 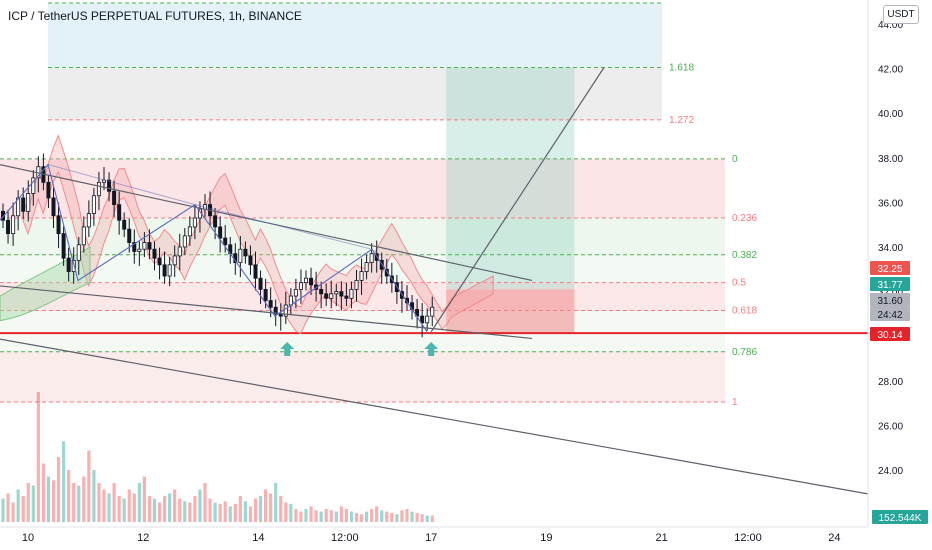 I want to click on price-tags: 32.25 31.77 31.60 24:42 30.14 152.544K, so click(x=899, y=392).